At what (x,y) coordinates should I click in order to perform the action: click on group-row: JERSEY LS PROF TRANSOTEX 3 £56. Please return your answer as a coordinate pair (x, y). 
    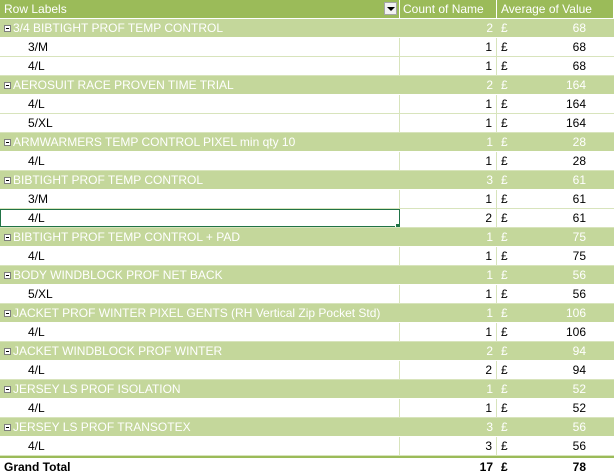
    Looking at the image, I should click on (307, 427).